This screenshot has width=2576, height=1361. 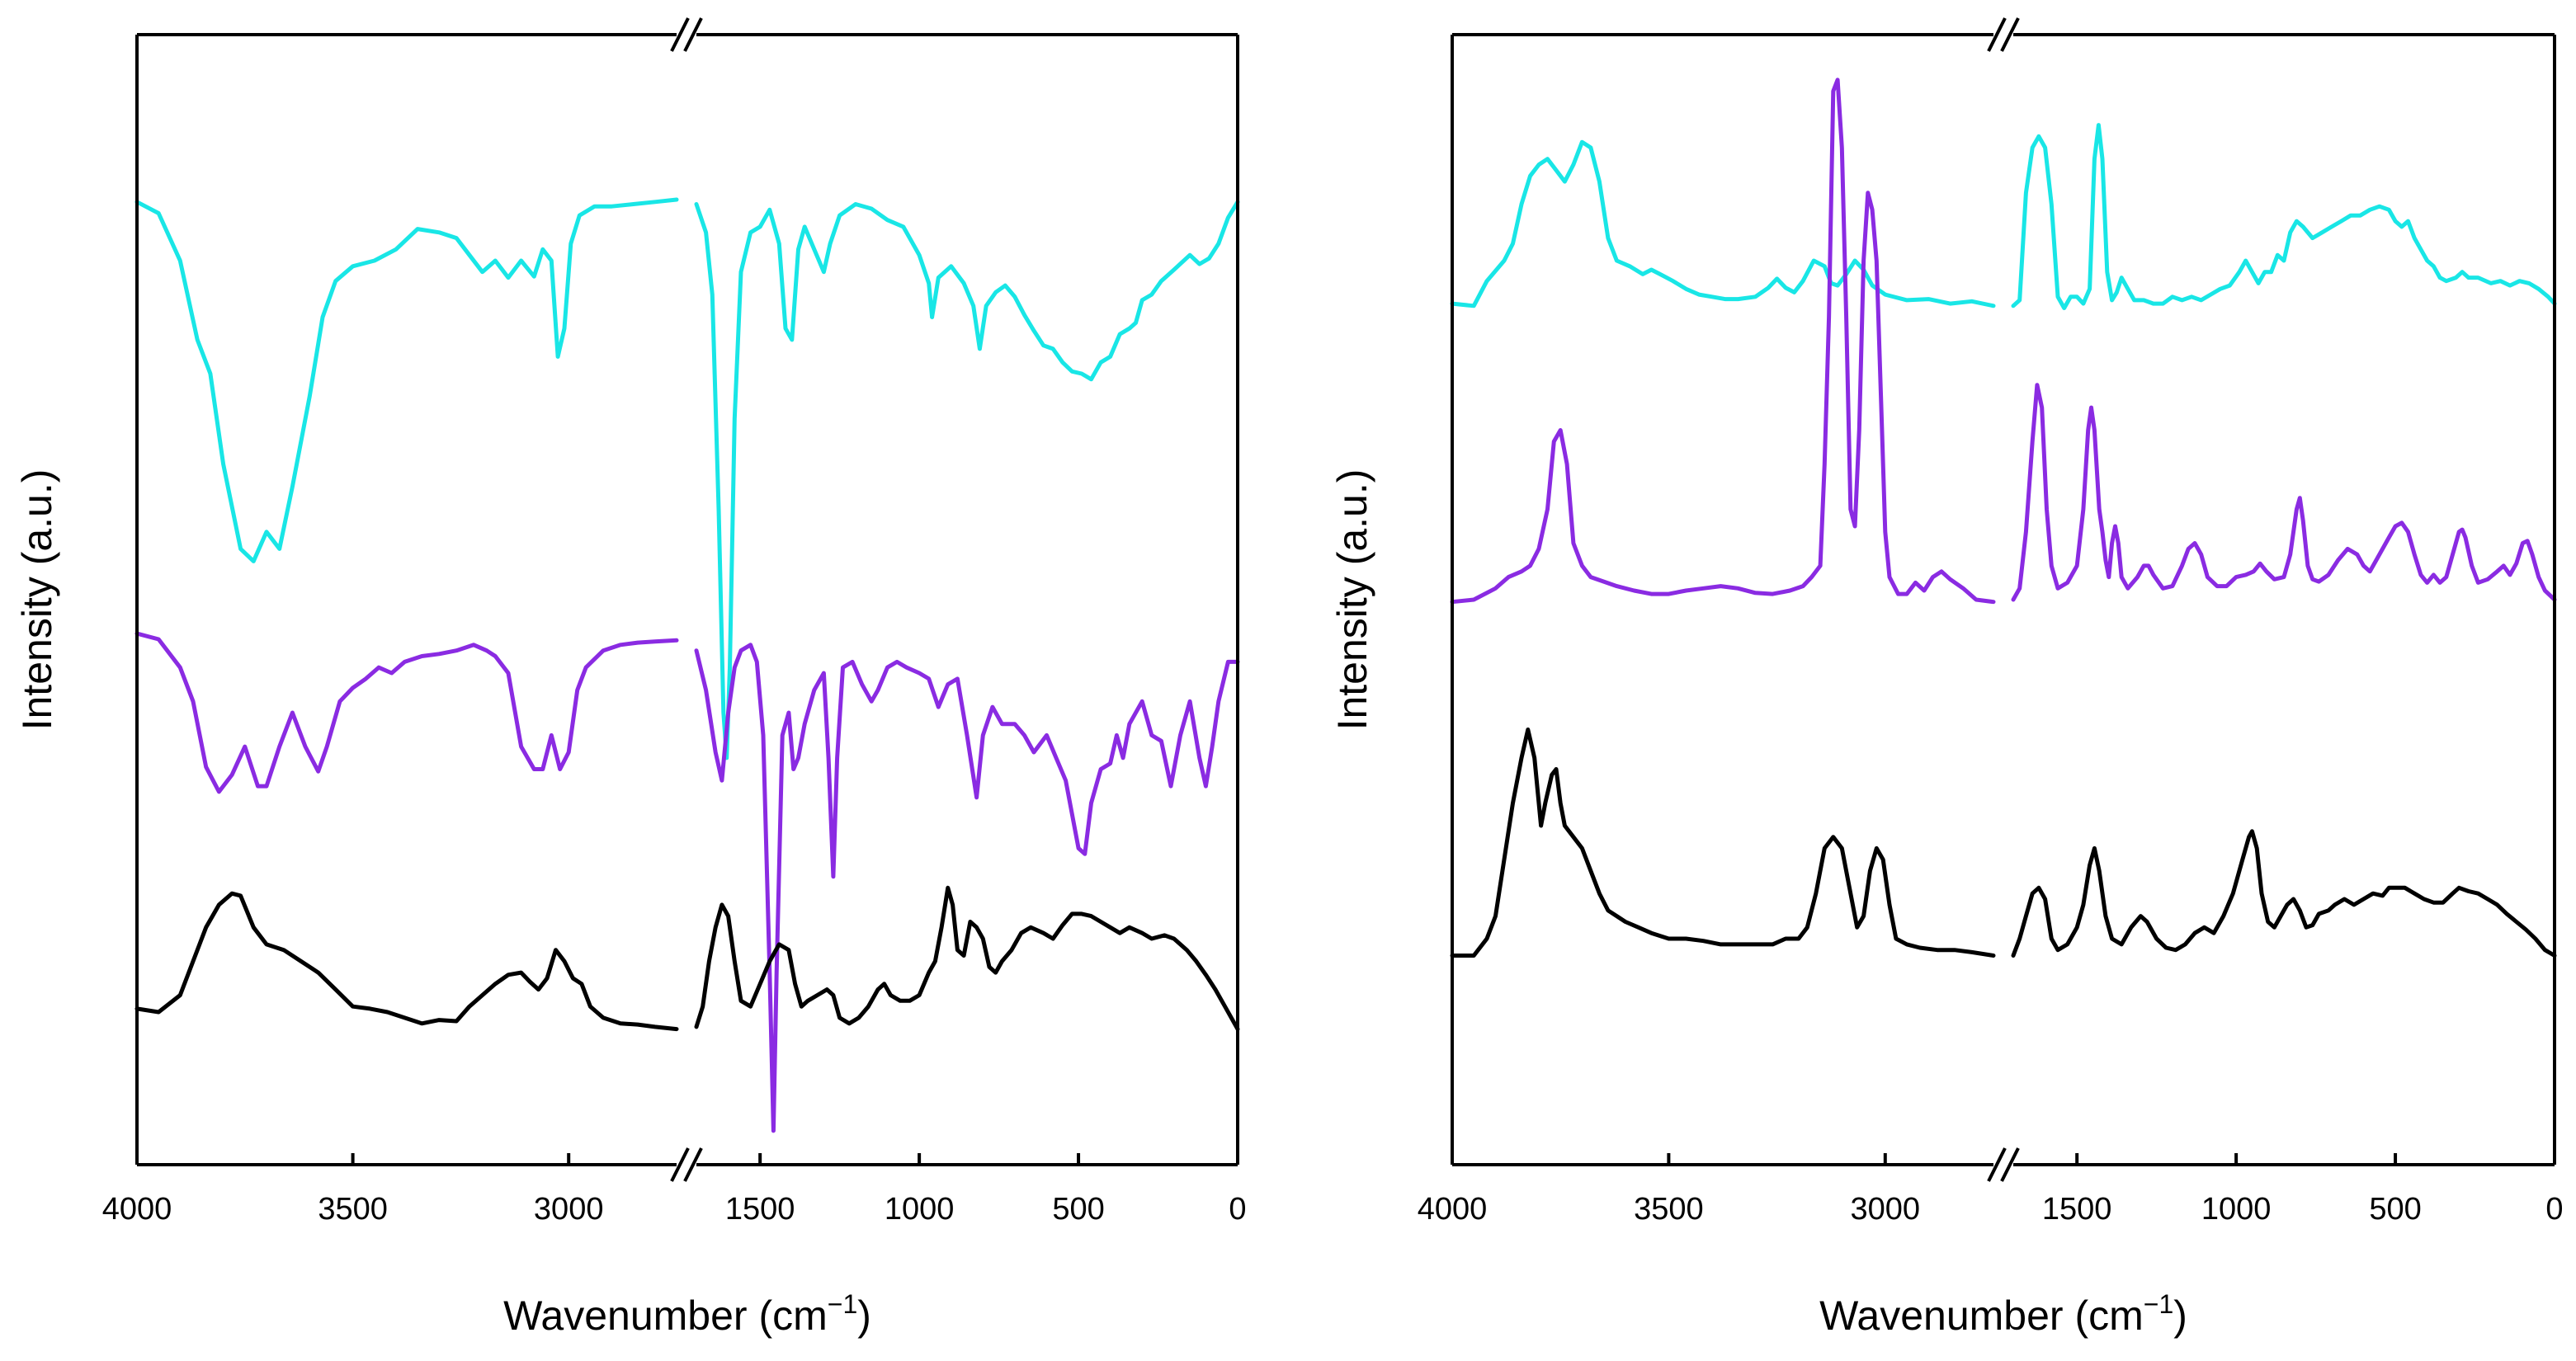 What do you see at coordinates (1352, 600) in the screenshot?
I see `right-y-axis-title: Intensity (a.u.)` at bounding box center [1352, 600].